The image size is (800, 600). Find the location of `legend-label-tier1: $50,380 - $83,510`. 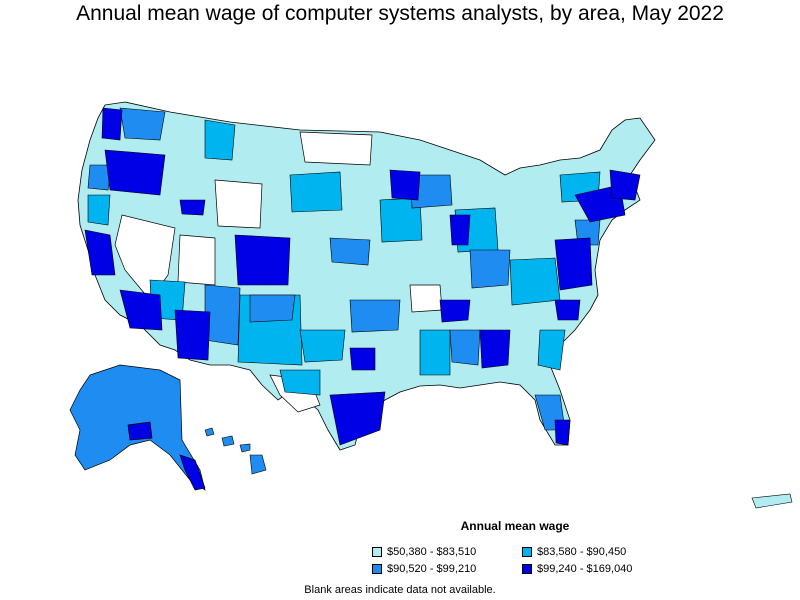

legend-label-tier1: $50,380 - $83,510 is located at coordinates (432, 552).